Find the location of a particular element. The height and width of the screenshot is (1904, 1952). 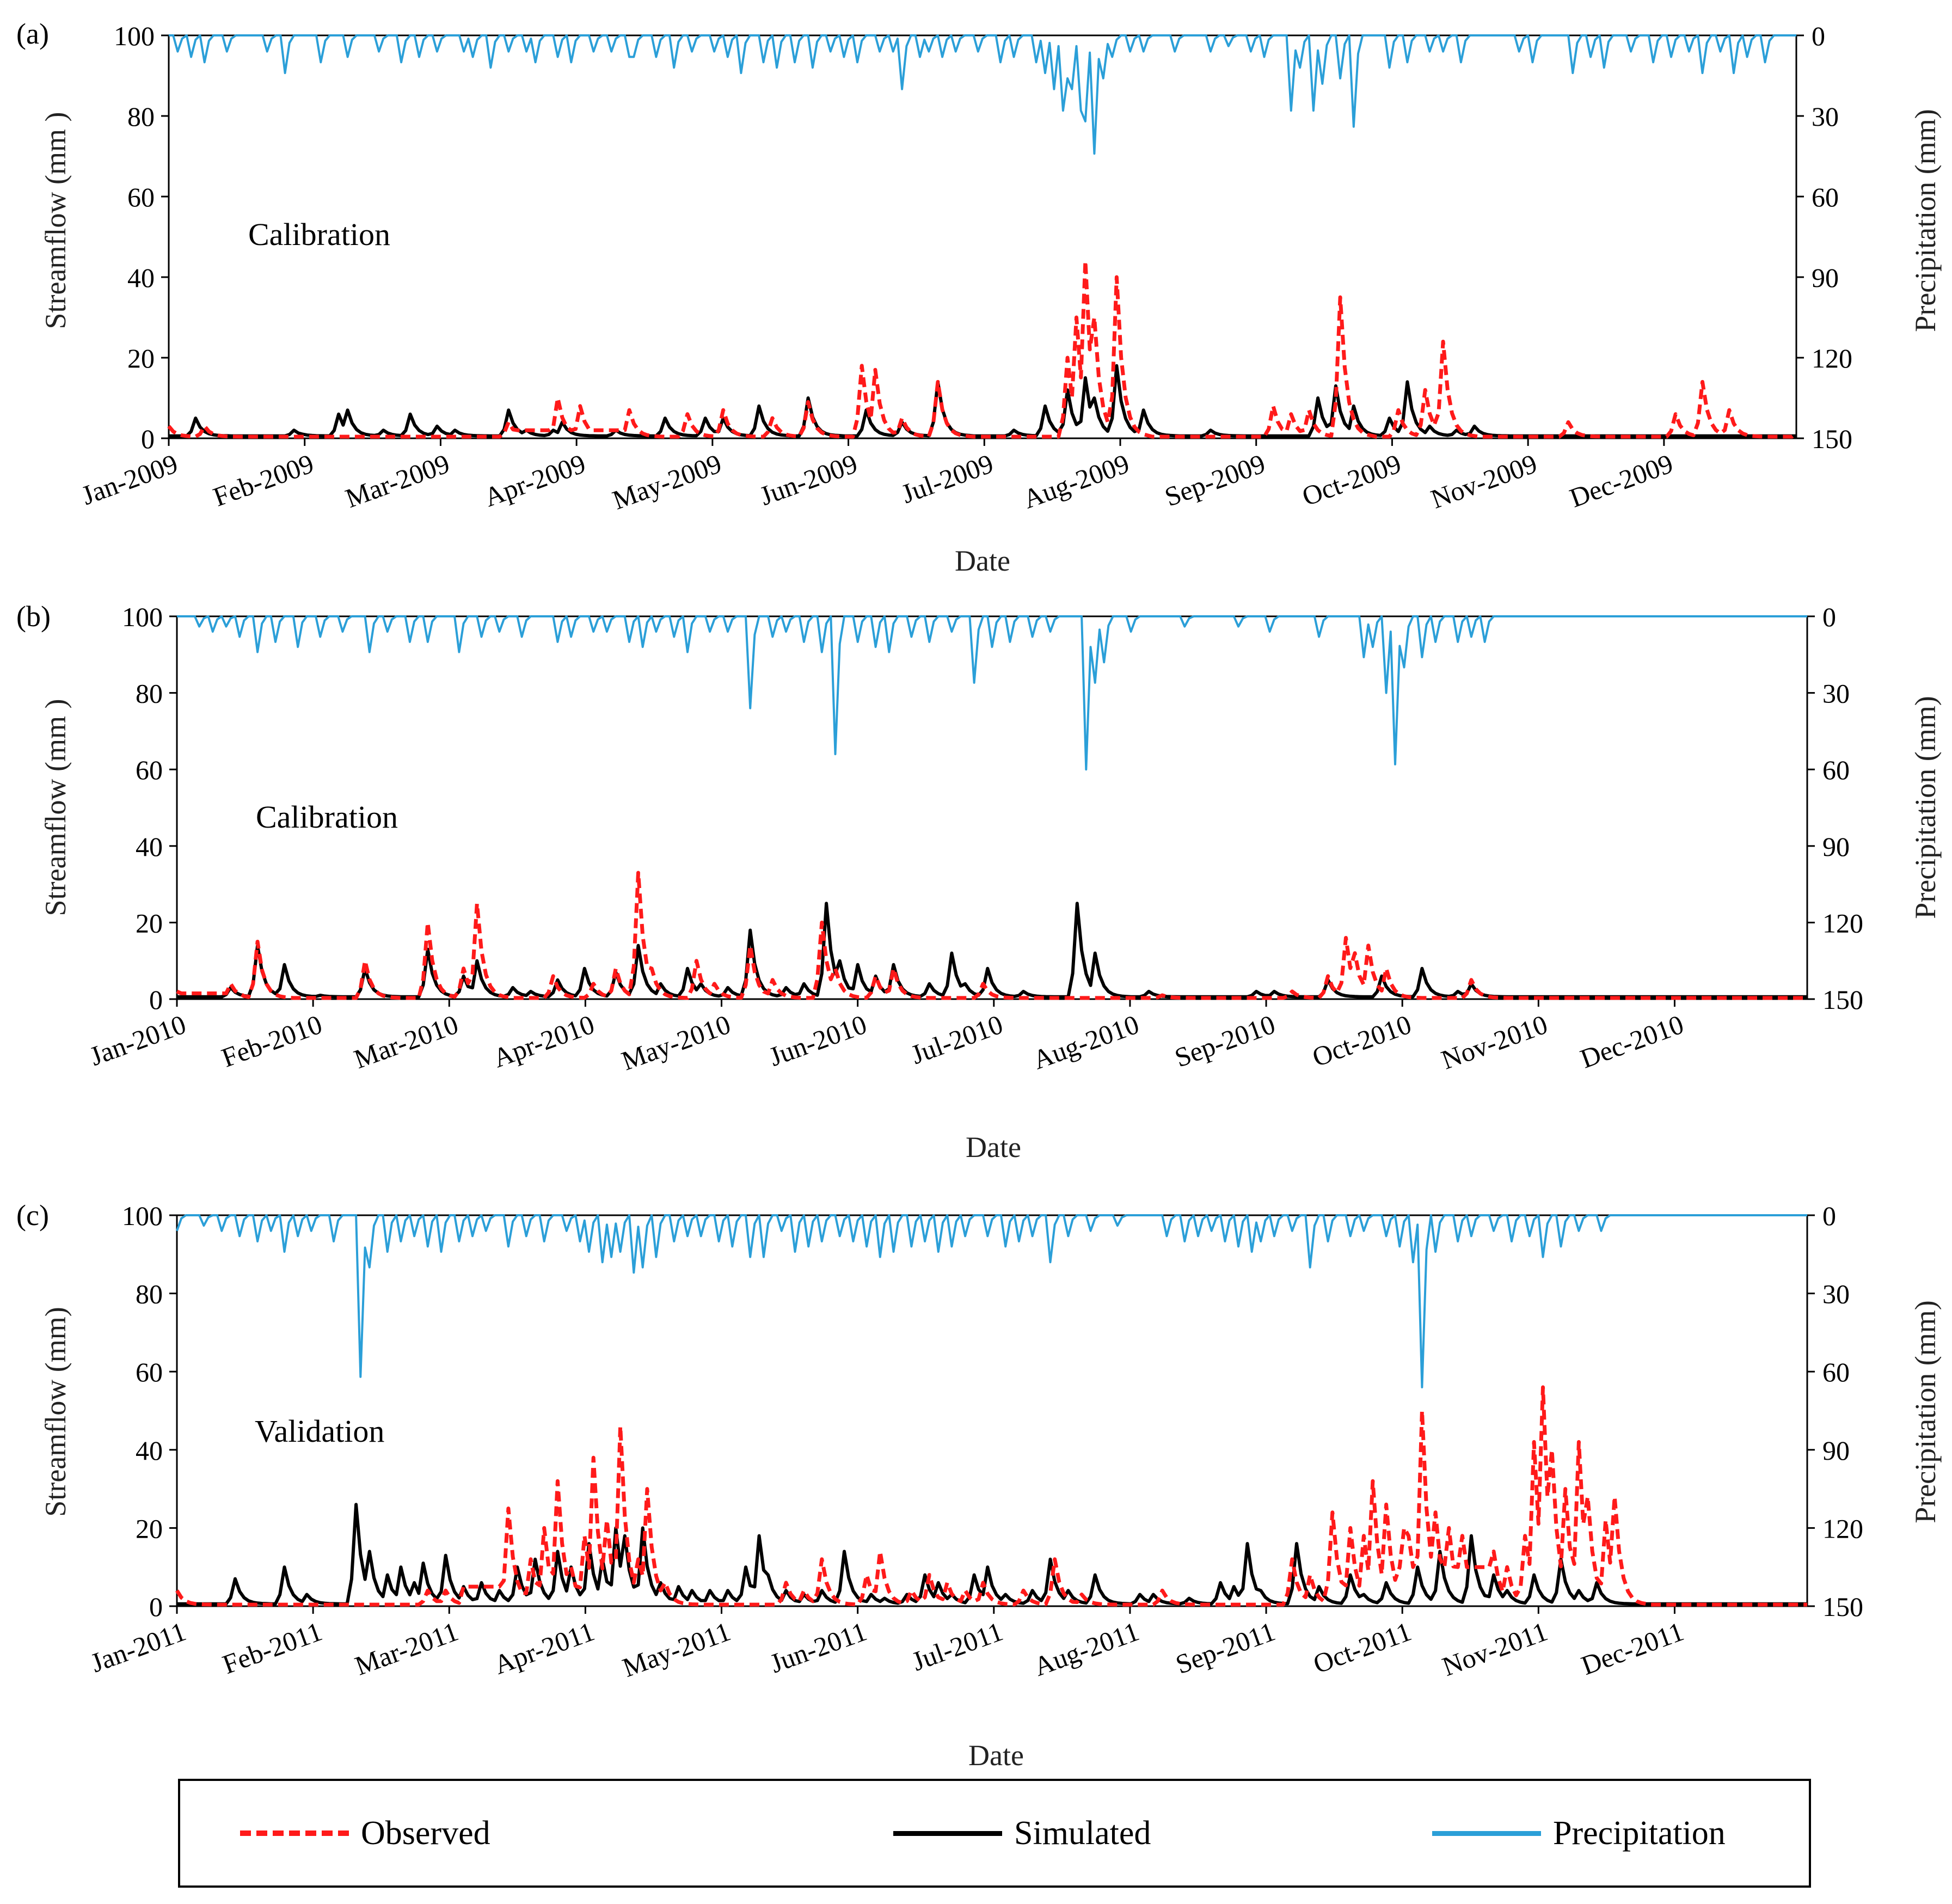

x-tick-label: Sep-2009 is located at coordinates (1215, 480).